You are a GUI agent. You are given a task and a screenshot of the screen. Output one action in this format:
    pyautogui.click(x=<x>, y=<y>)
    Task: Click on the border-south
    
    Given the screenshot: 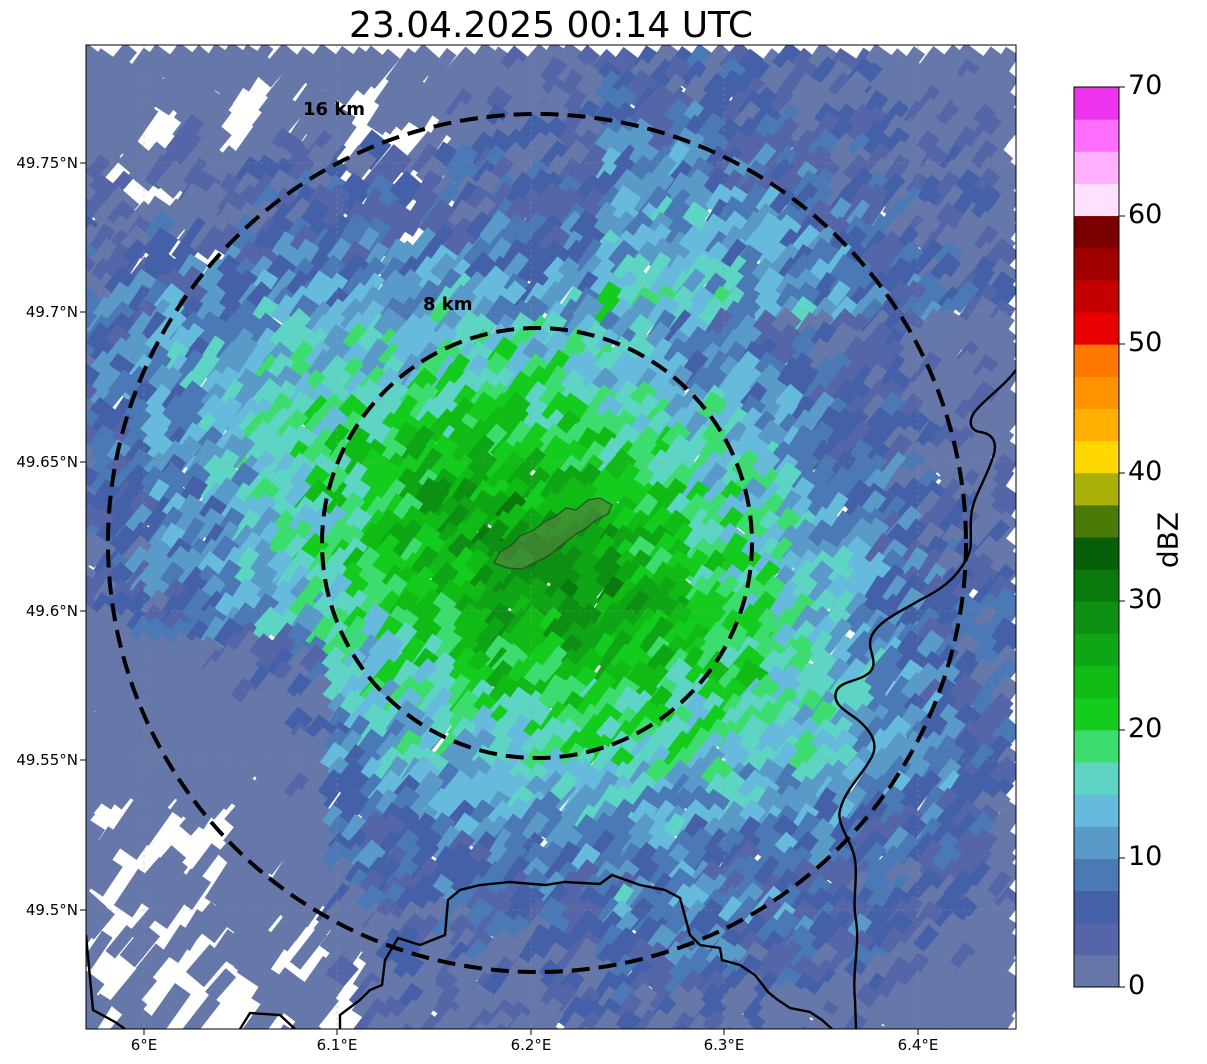 What is the action you would take?
    pyautogui.click(x=267, y=1020)
    